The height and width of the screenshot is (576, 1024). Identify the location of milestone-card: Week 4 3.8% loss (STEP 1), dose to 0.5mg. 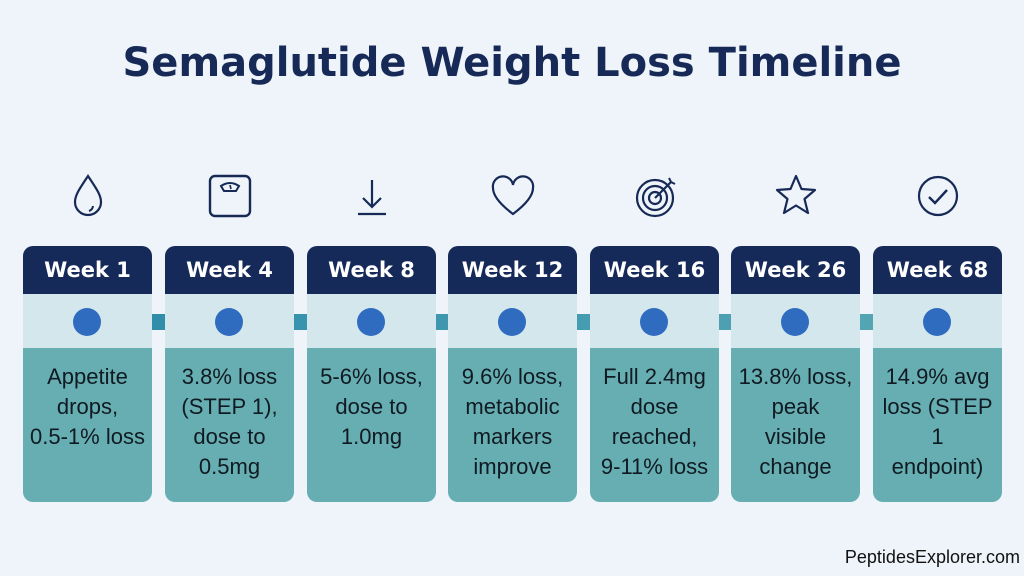
(229, 336).